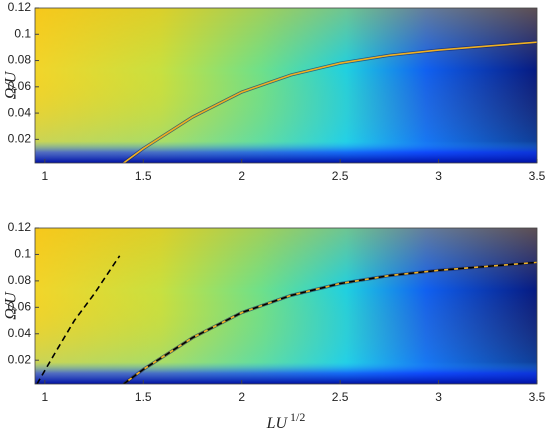  I want to click on x-axis-label-superscript: 1/2, so click(297, 417).